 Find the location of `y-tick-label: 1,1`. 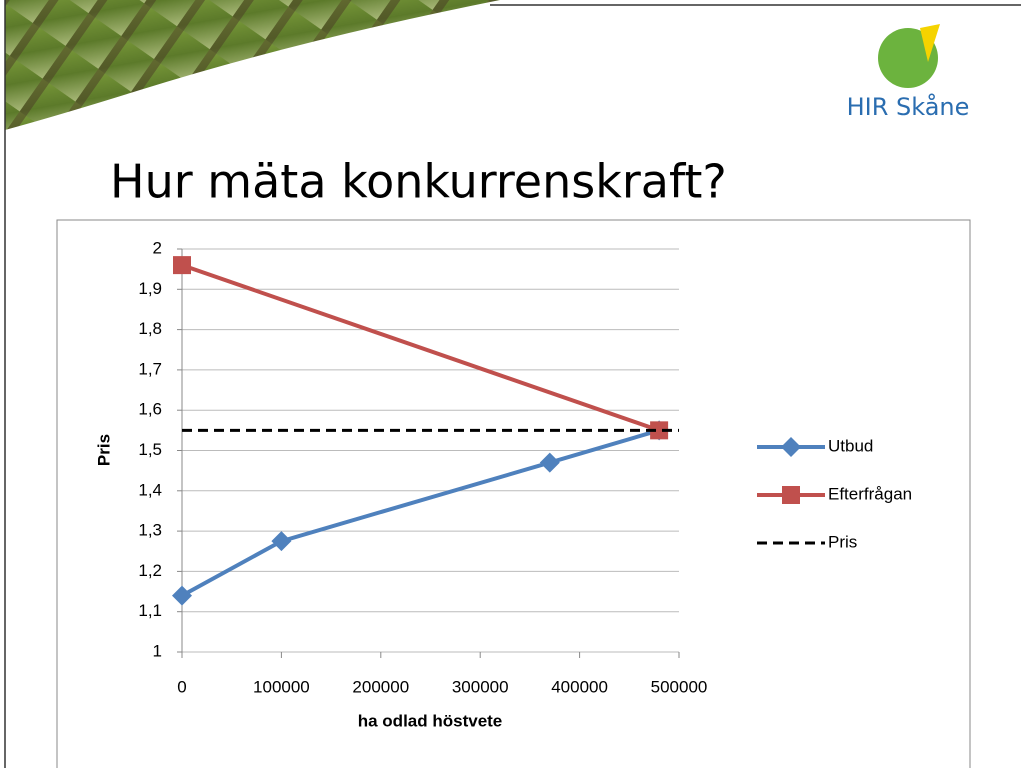

y-tick-label: 1,1 is located at coordinates (150, 610).